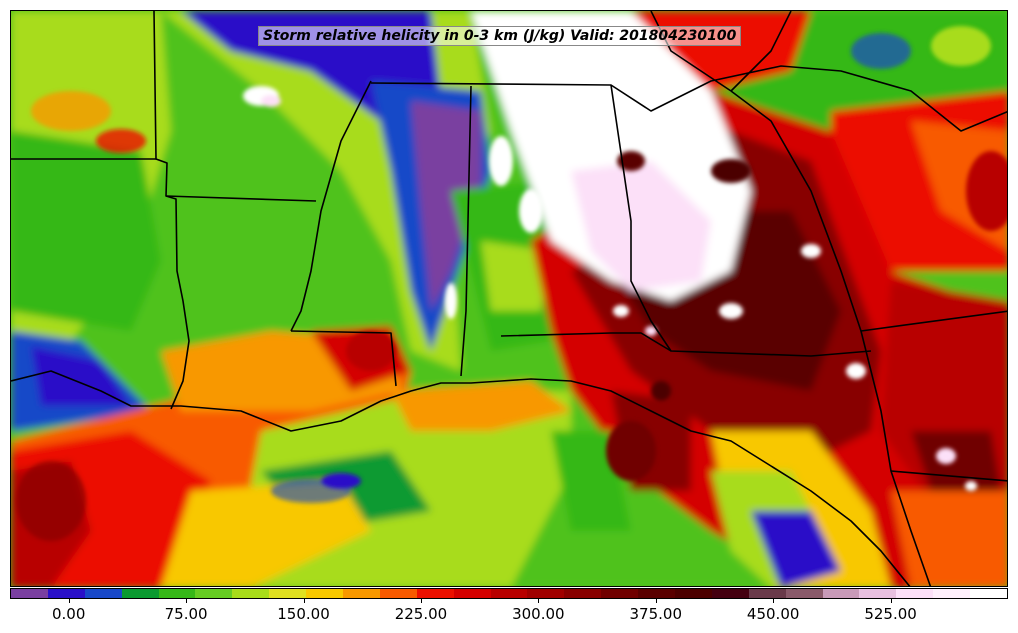 Image resolution: width=1018 pixels, height=633 pixels. I want to click on colorbar-tick-label: 150.00, so click(303, 614).